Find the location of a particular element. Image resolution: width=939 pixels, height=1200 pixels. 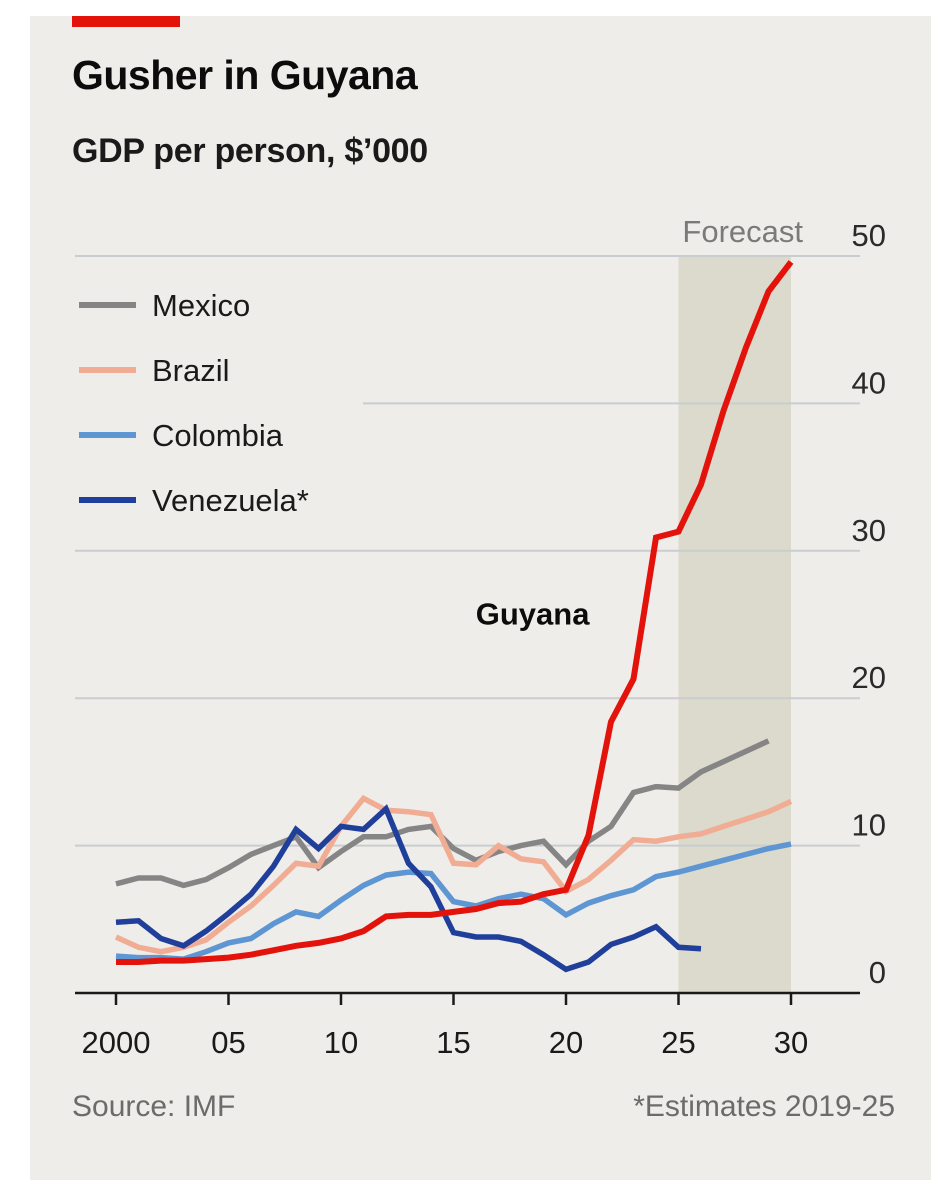

y-tick-label: 0 is located at coordinates (877, 972).